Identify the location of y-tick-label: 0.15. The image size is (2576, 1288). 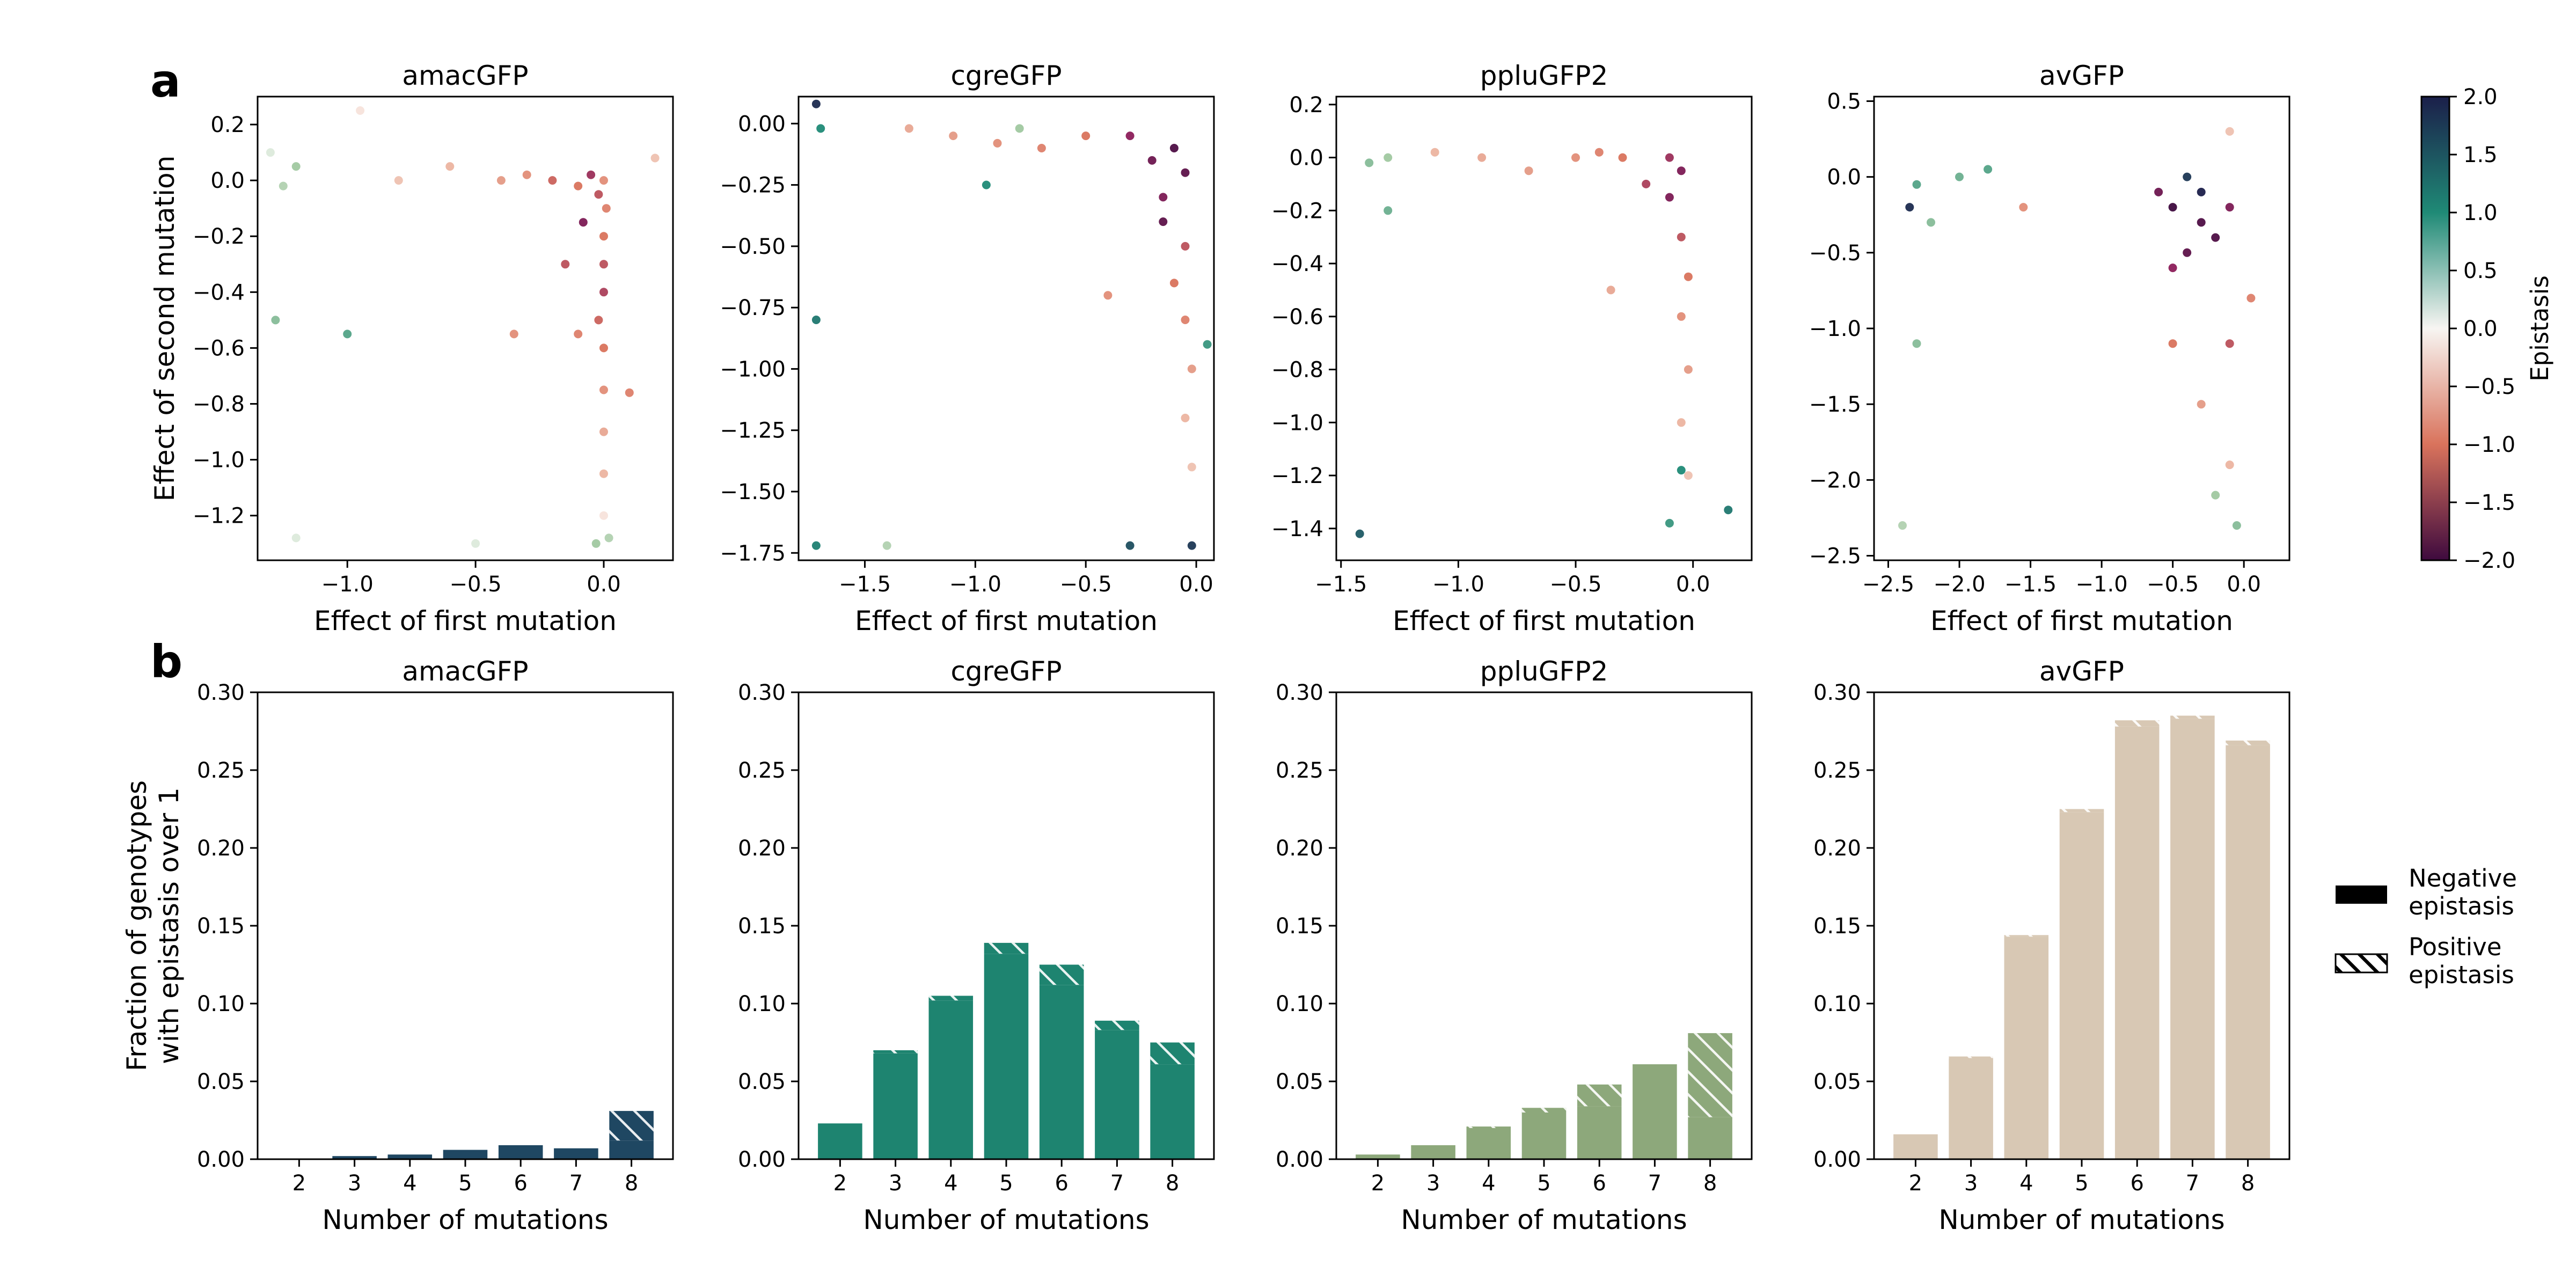
(1299, 926).